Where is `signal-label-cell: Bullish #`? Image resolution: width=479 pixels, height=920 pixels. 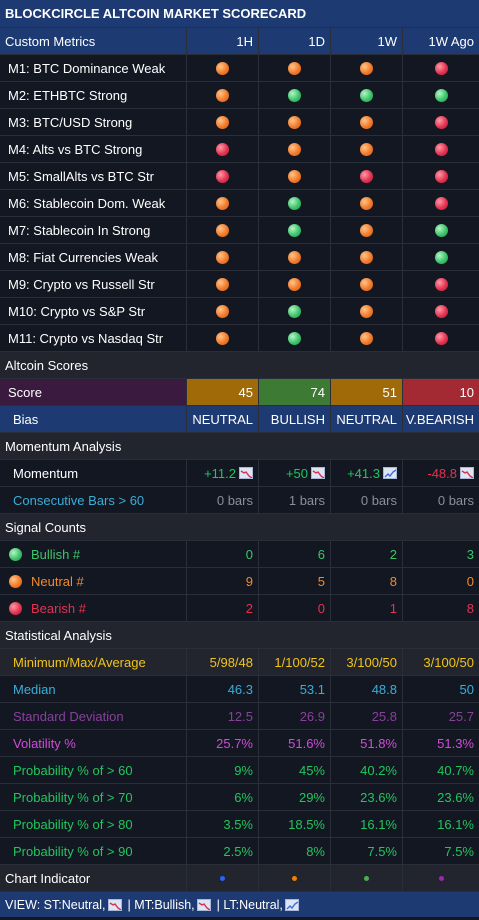 signal-label-cell: Bullish # is located at coordinates (93, 554).